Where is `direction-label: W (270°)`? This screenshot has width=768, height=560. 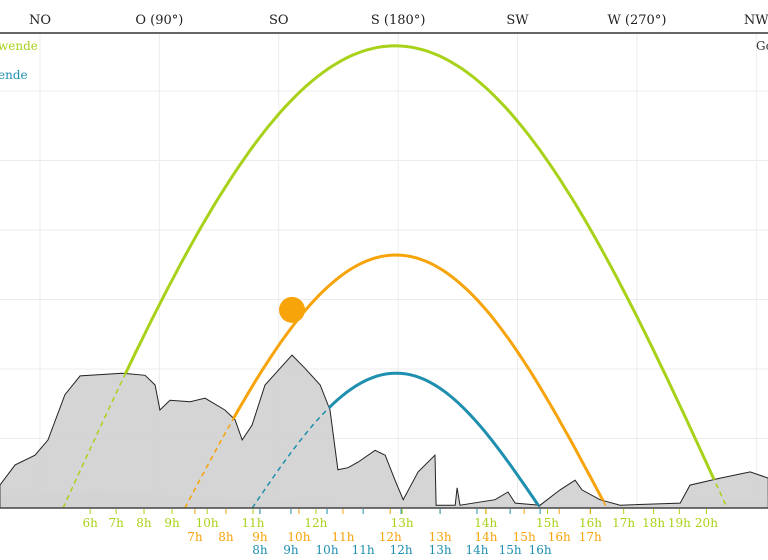
direction-label: W (270°) is located at coordinates (636, 20).